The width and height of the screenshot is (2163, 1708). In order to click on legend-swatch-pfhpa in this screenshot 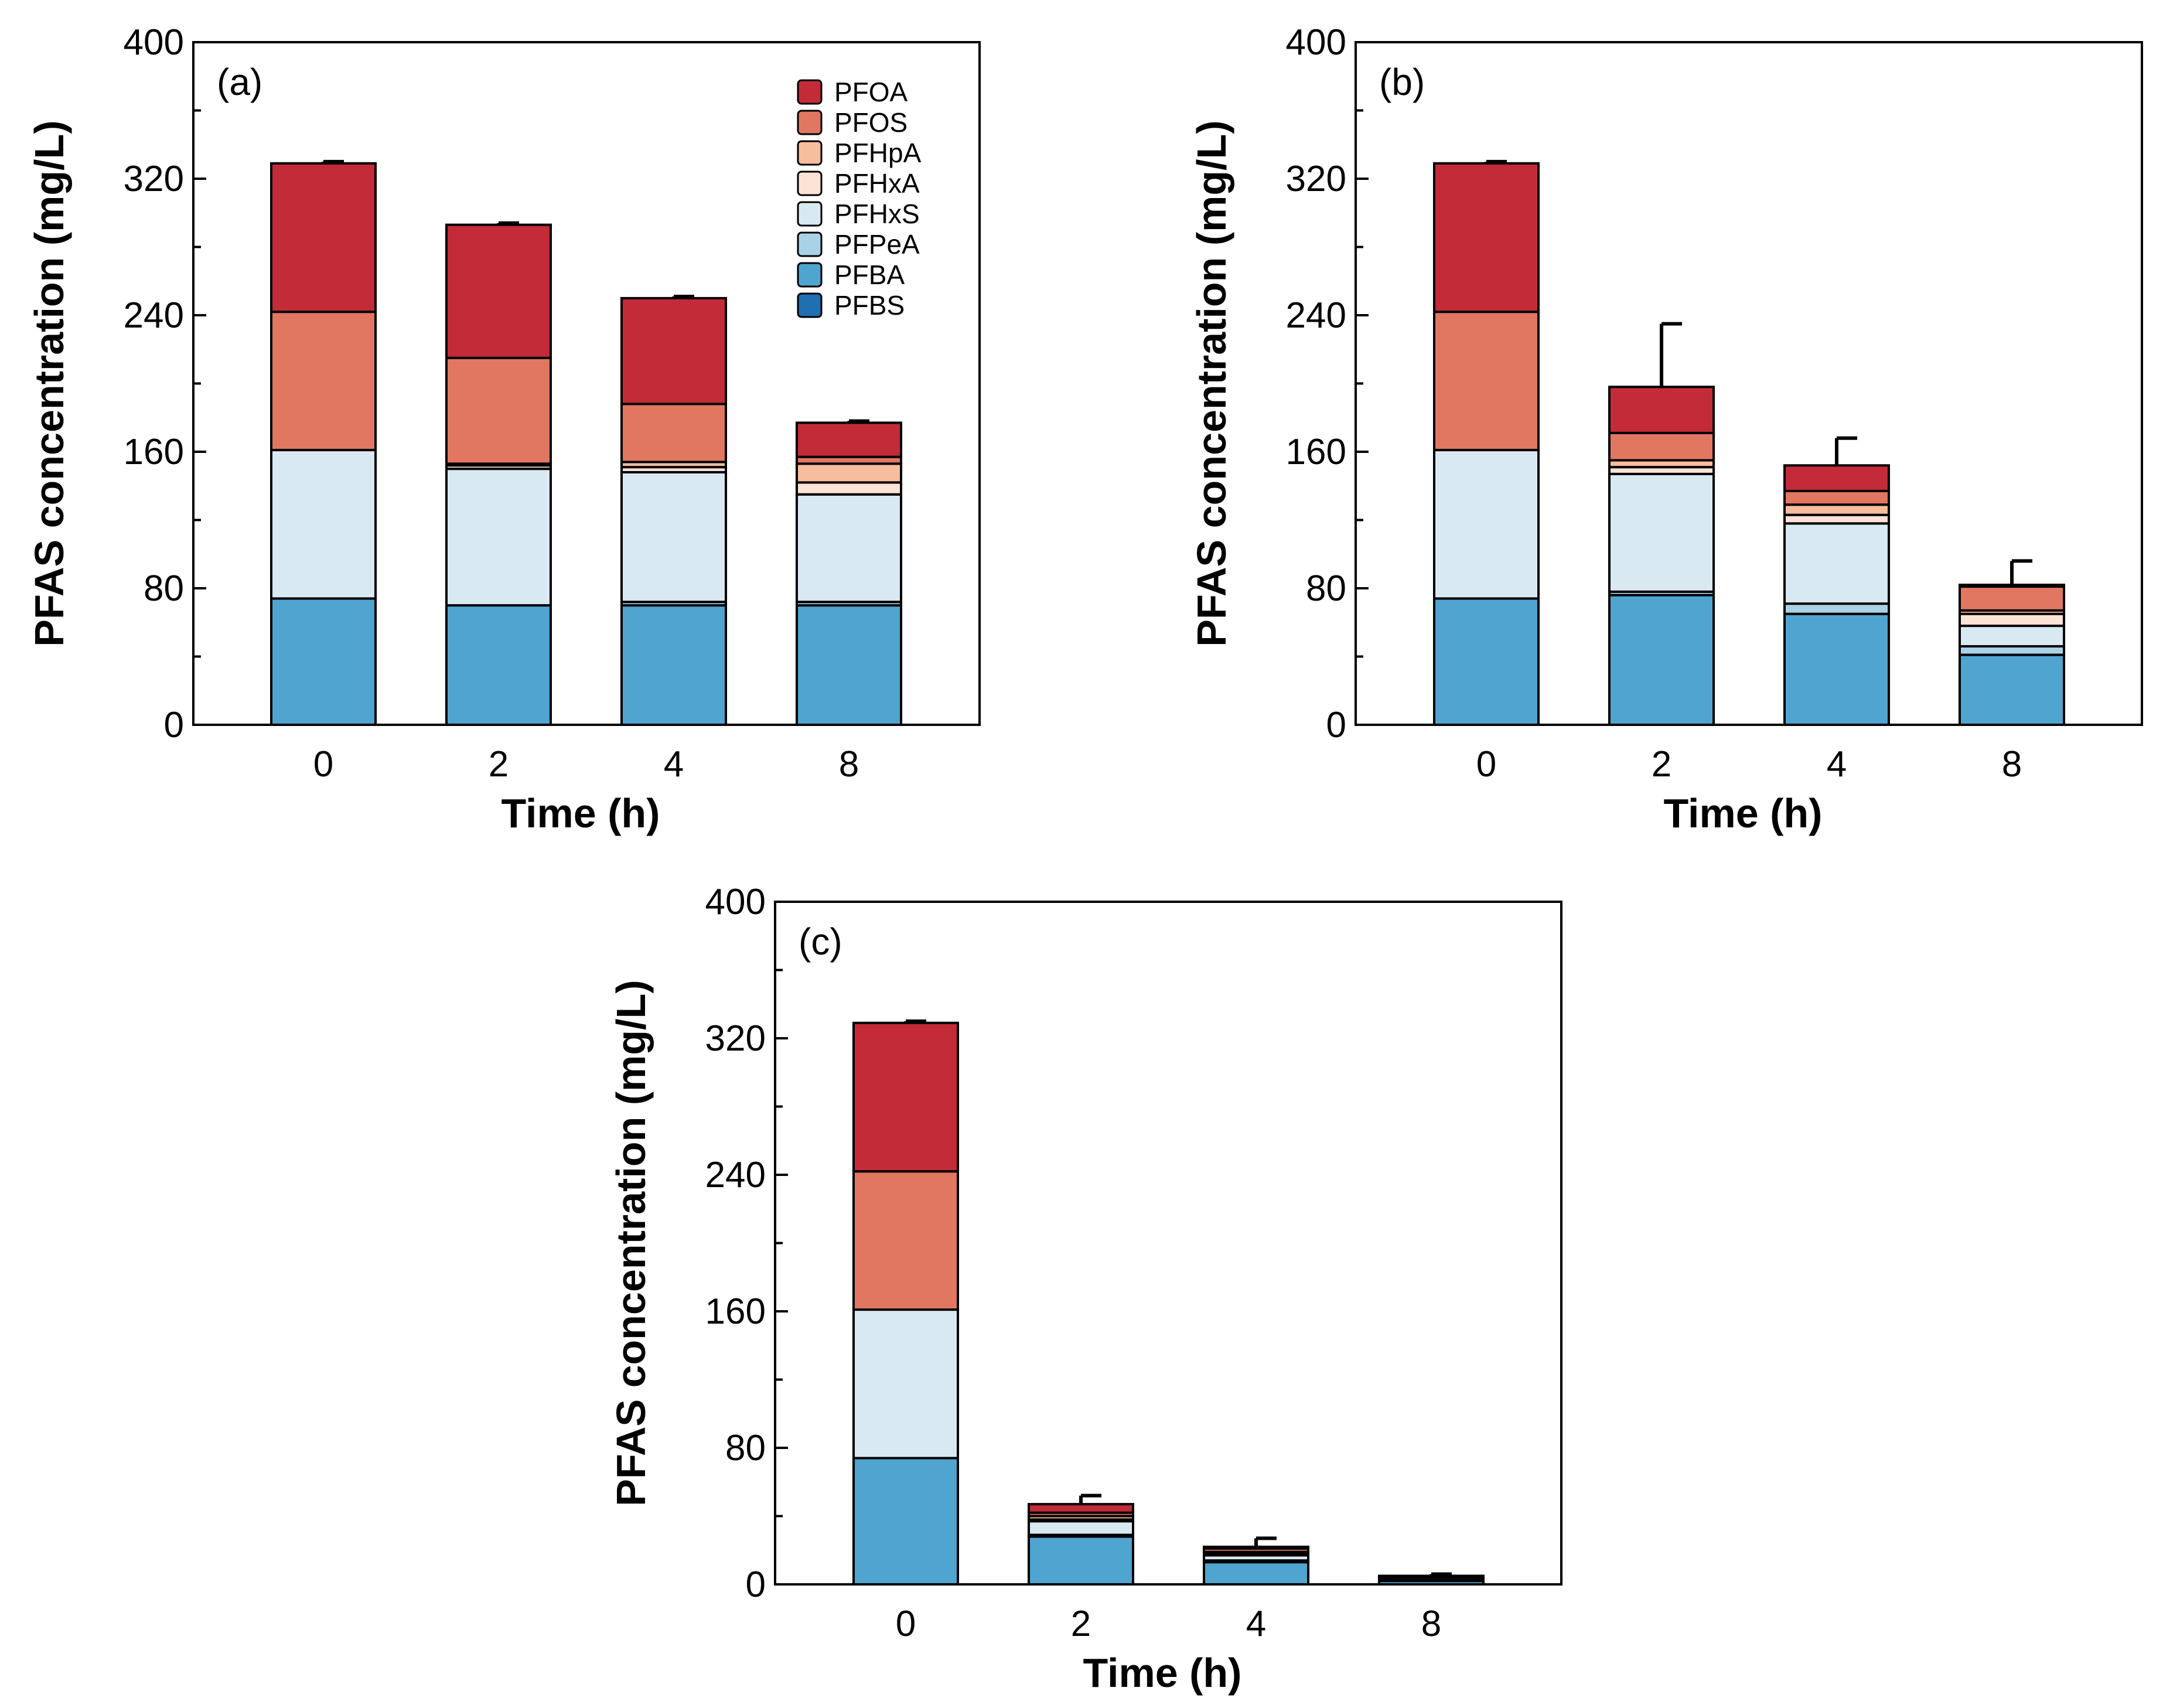, I will do `click(810, 153)`.